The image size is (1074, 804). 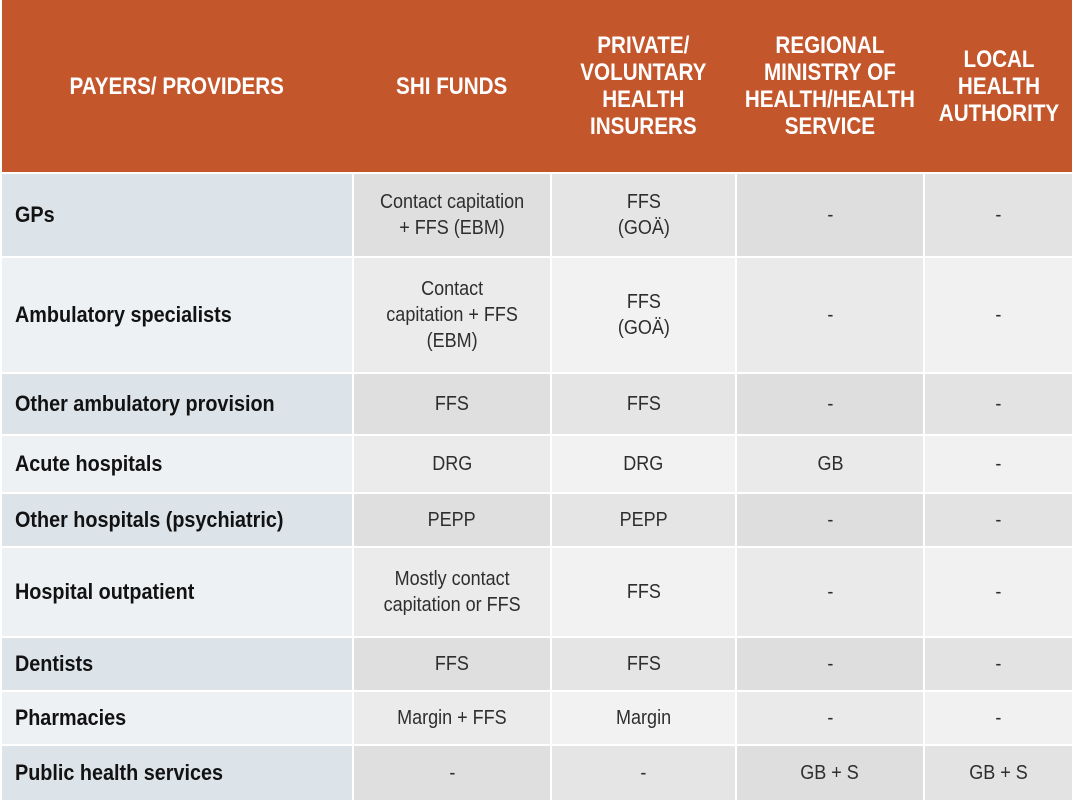 I want to click on row-label: Ambulatory specialists, so click(x=177, y=315).